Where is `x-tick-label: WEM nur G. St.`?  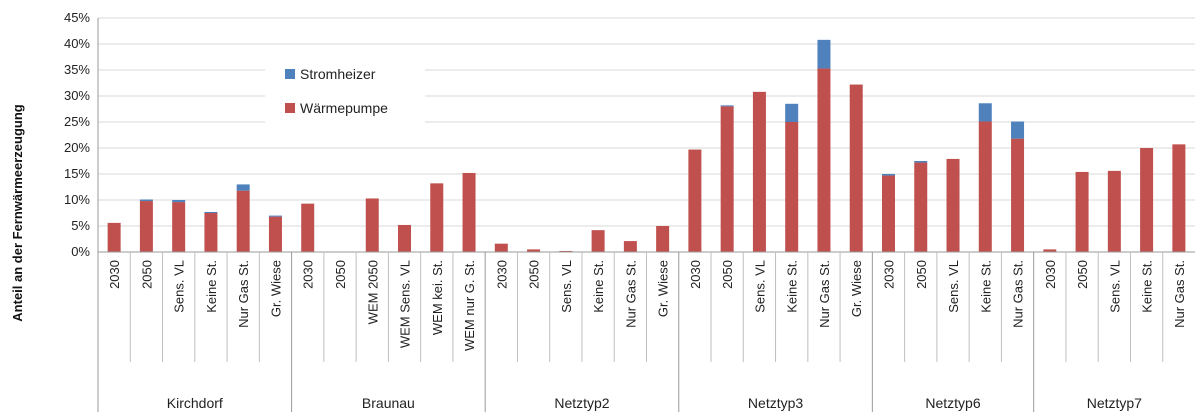 x-tick-label: WEM nur G. St. is located at coordinates (469, 305).